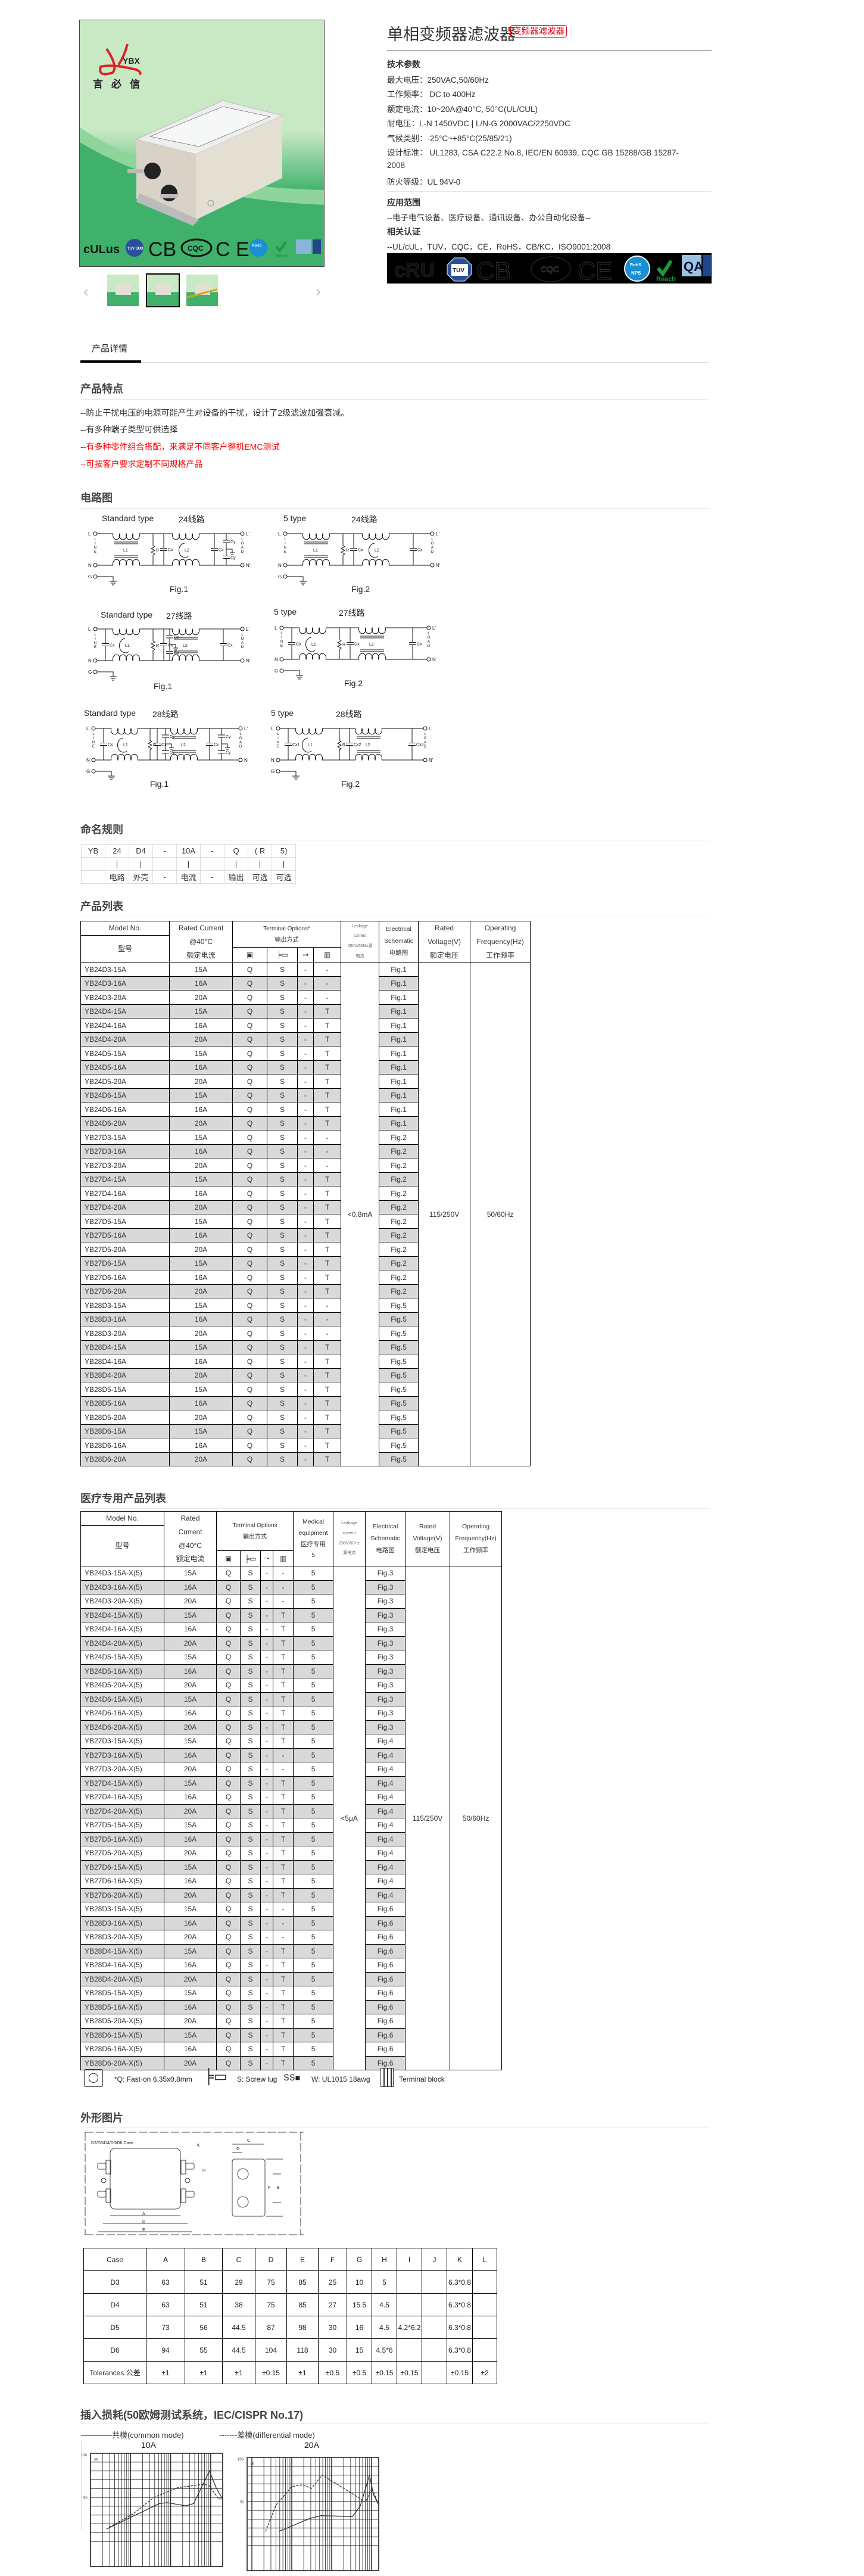  Describe the element at coordinates (110, 349) in the screenshot. I see `tab-product-detail: 产品详情` at that location.